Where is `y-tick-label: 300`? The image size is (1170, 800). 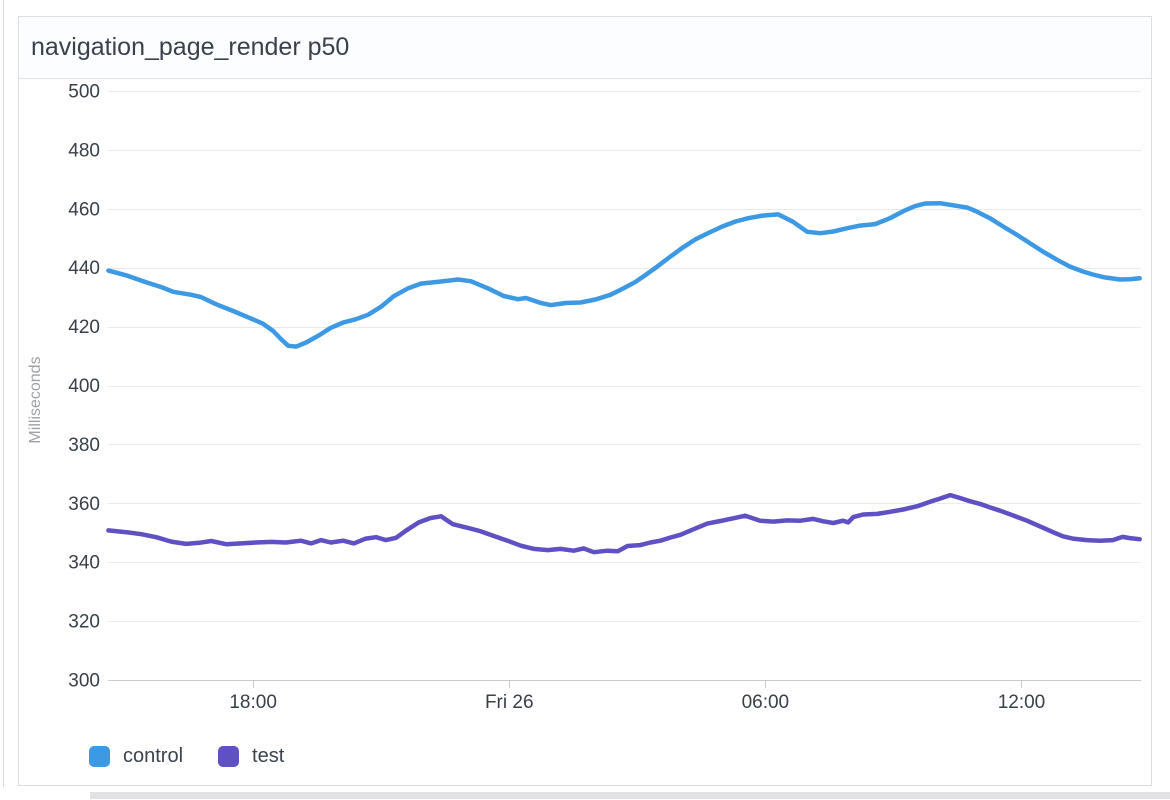 y-tick-label: 300 is located at coordinates (84, 681).